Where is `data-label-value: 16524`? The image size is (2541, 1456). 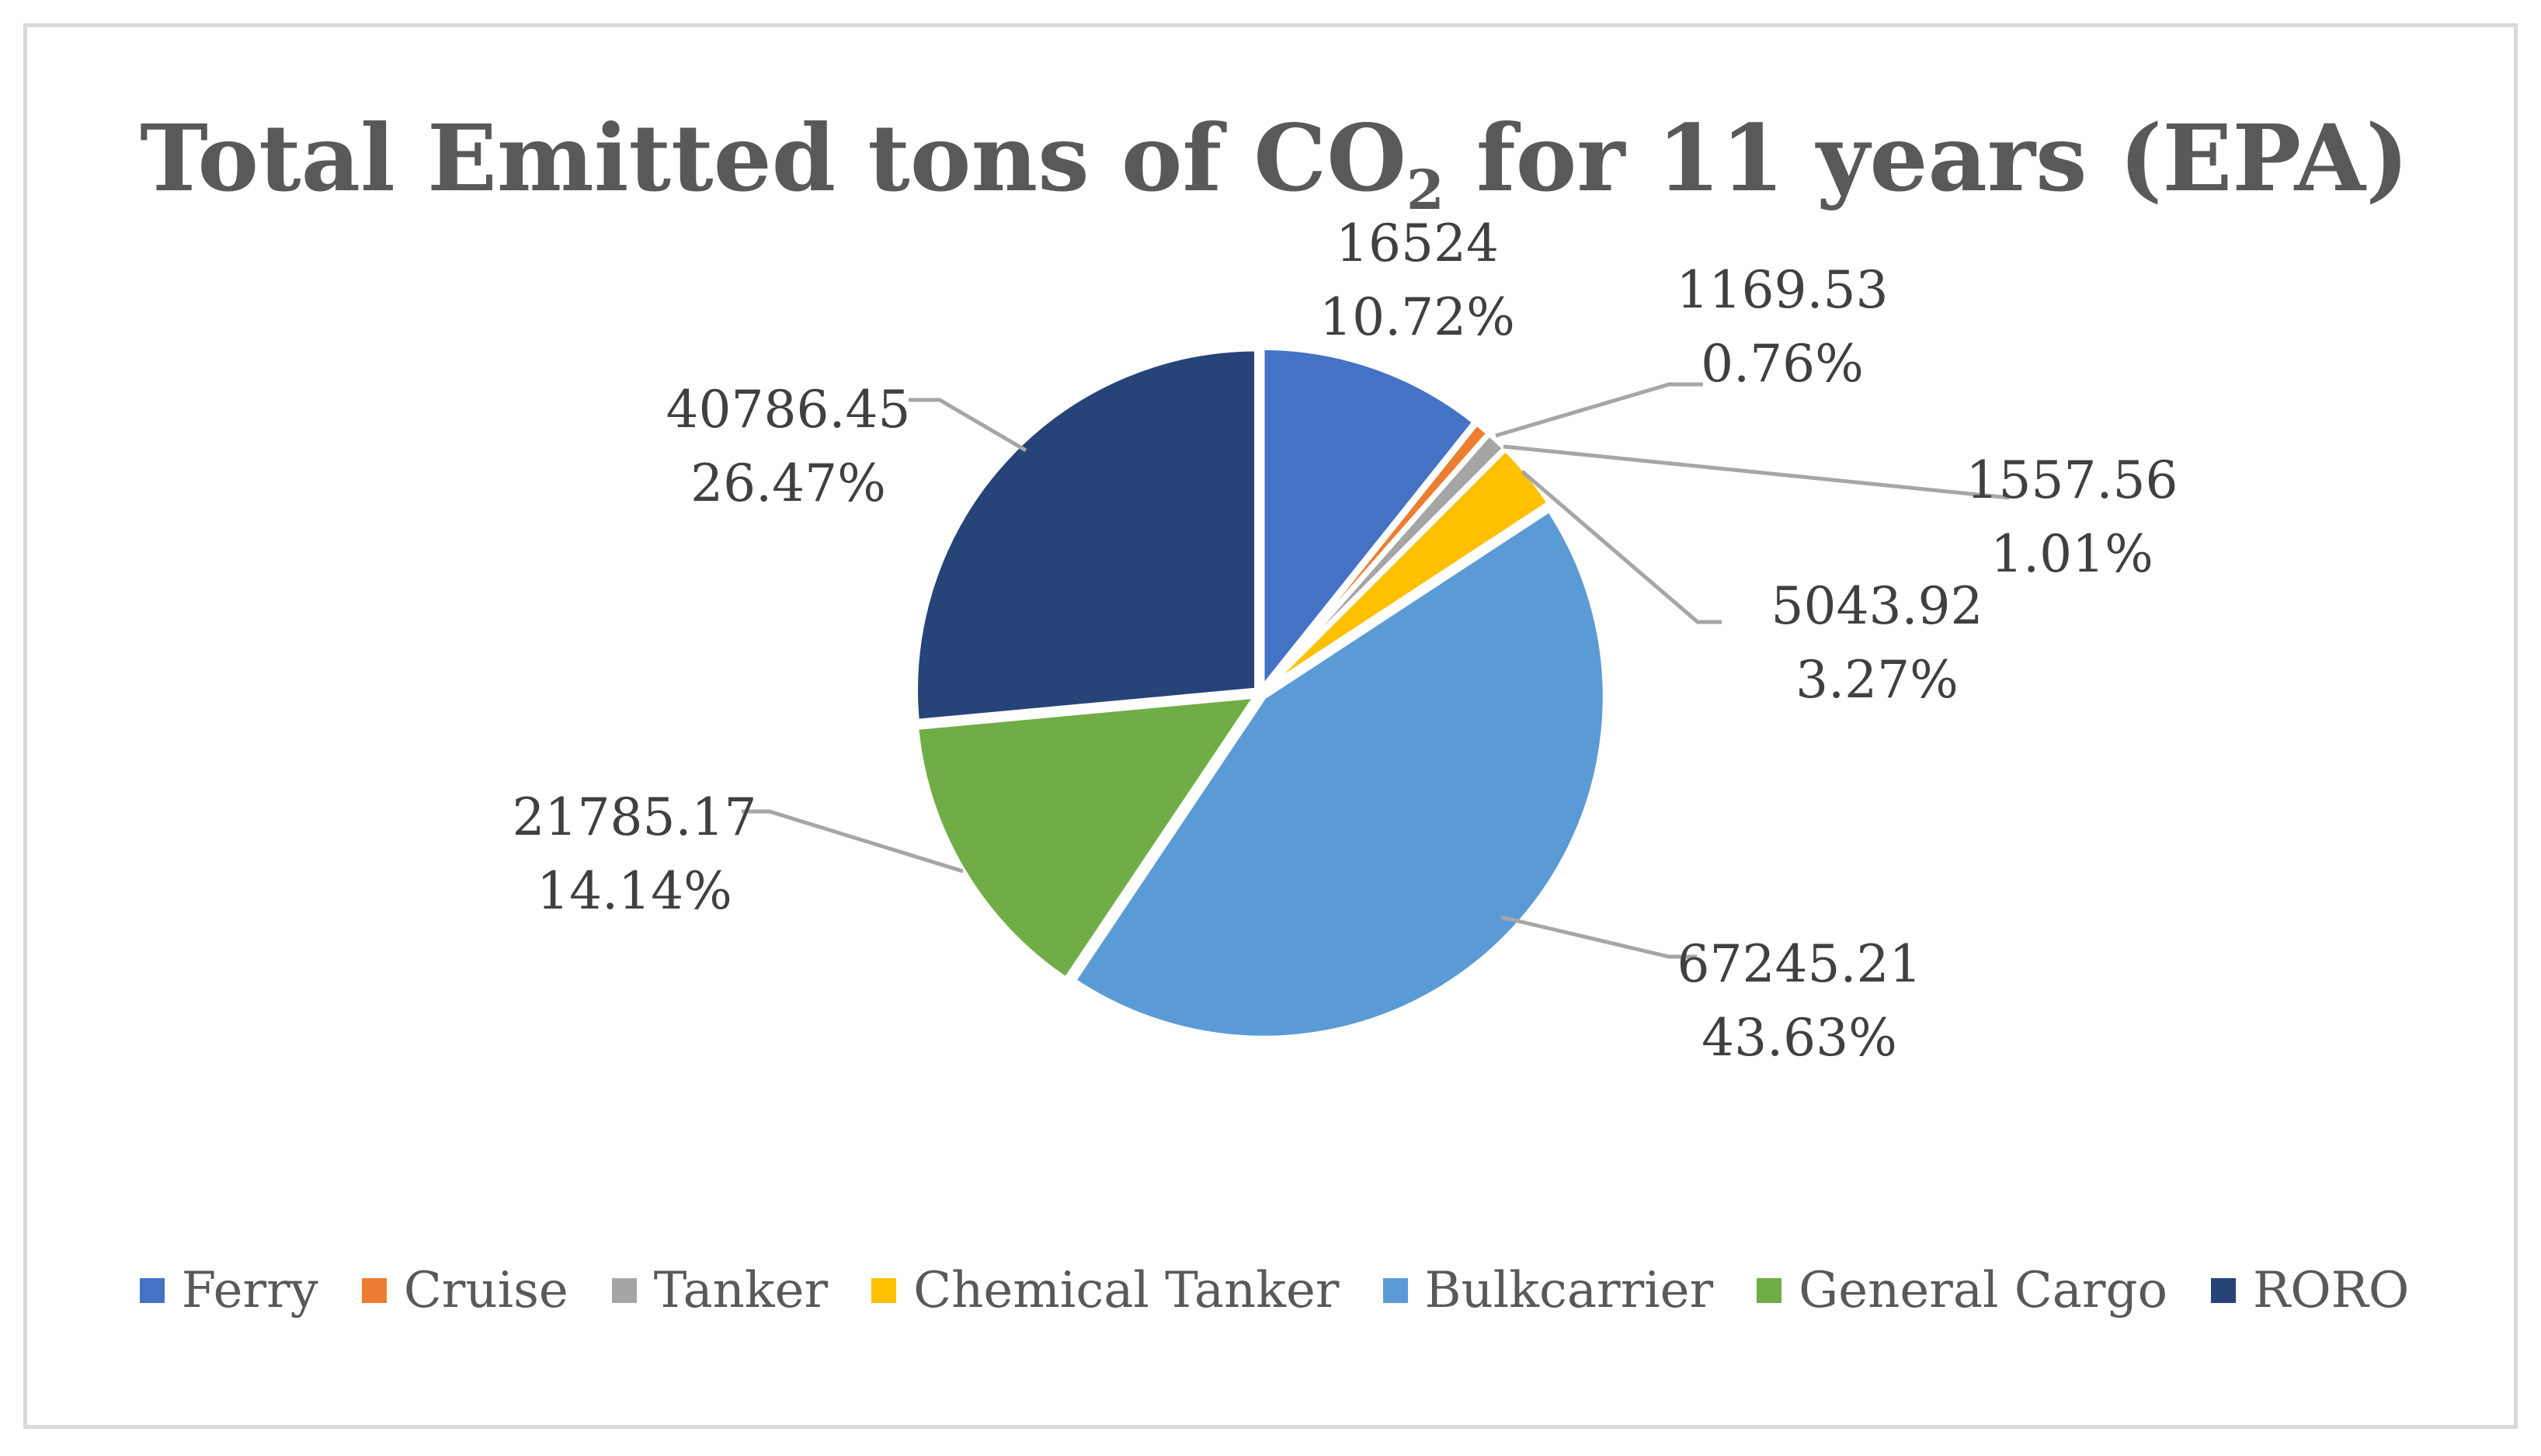
data-label-value: 16524 is located at coordinates (1417, 243).